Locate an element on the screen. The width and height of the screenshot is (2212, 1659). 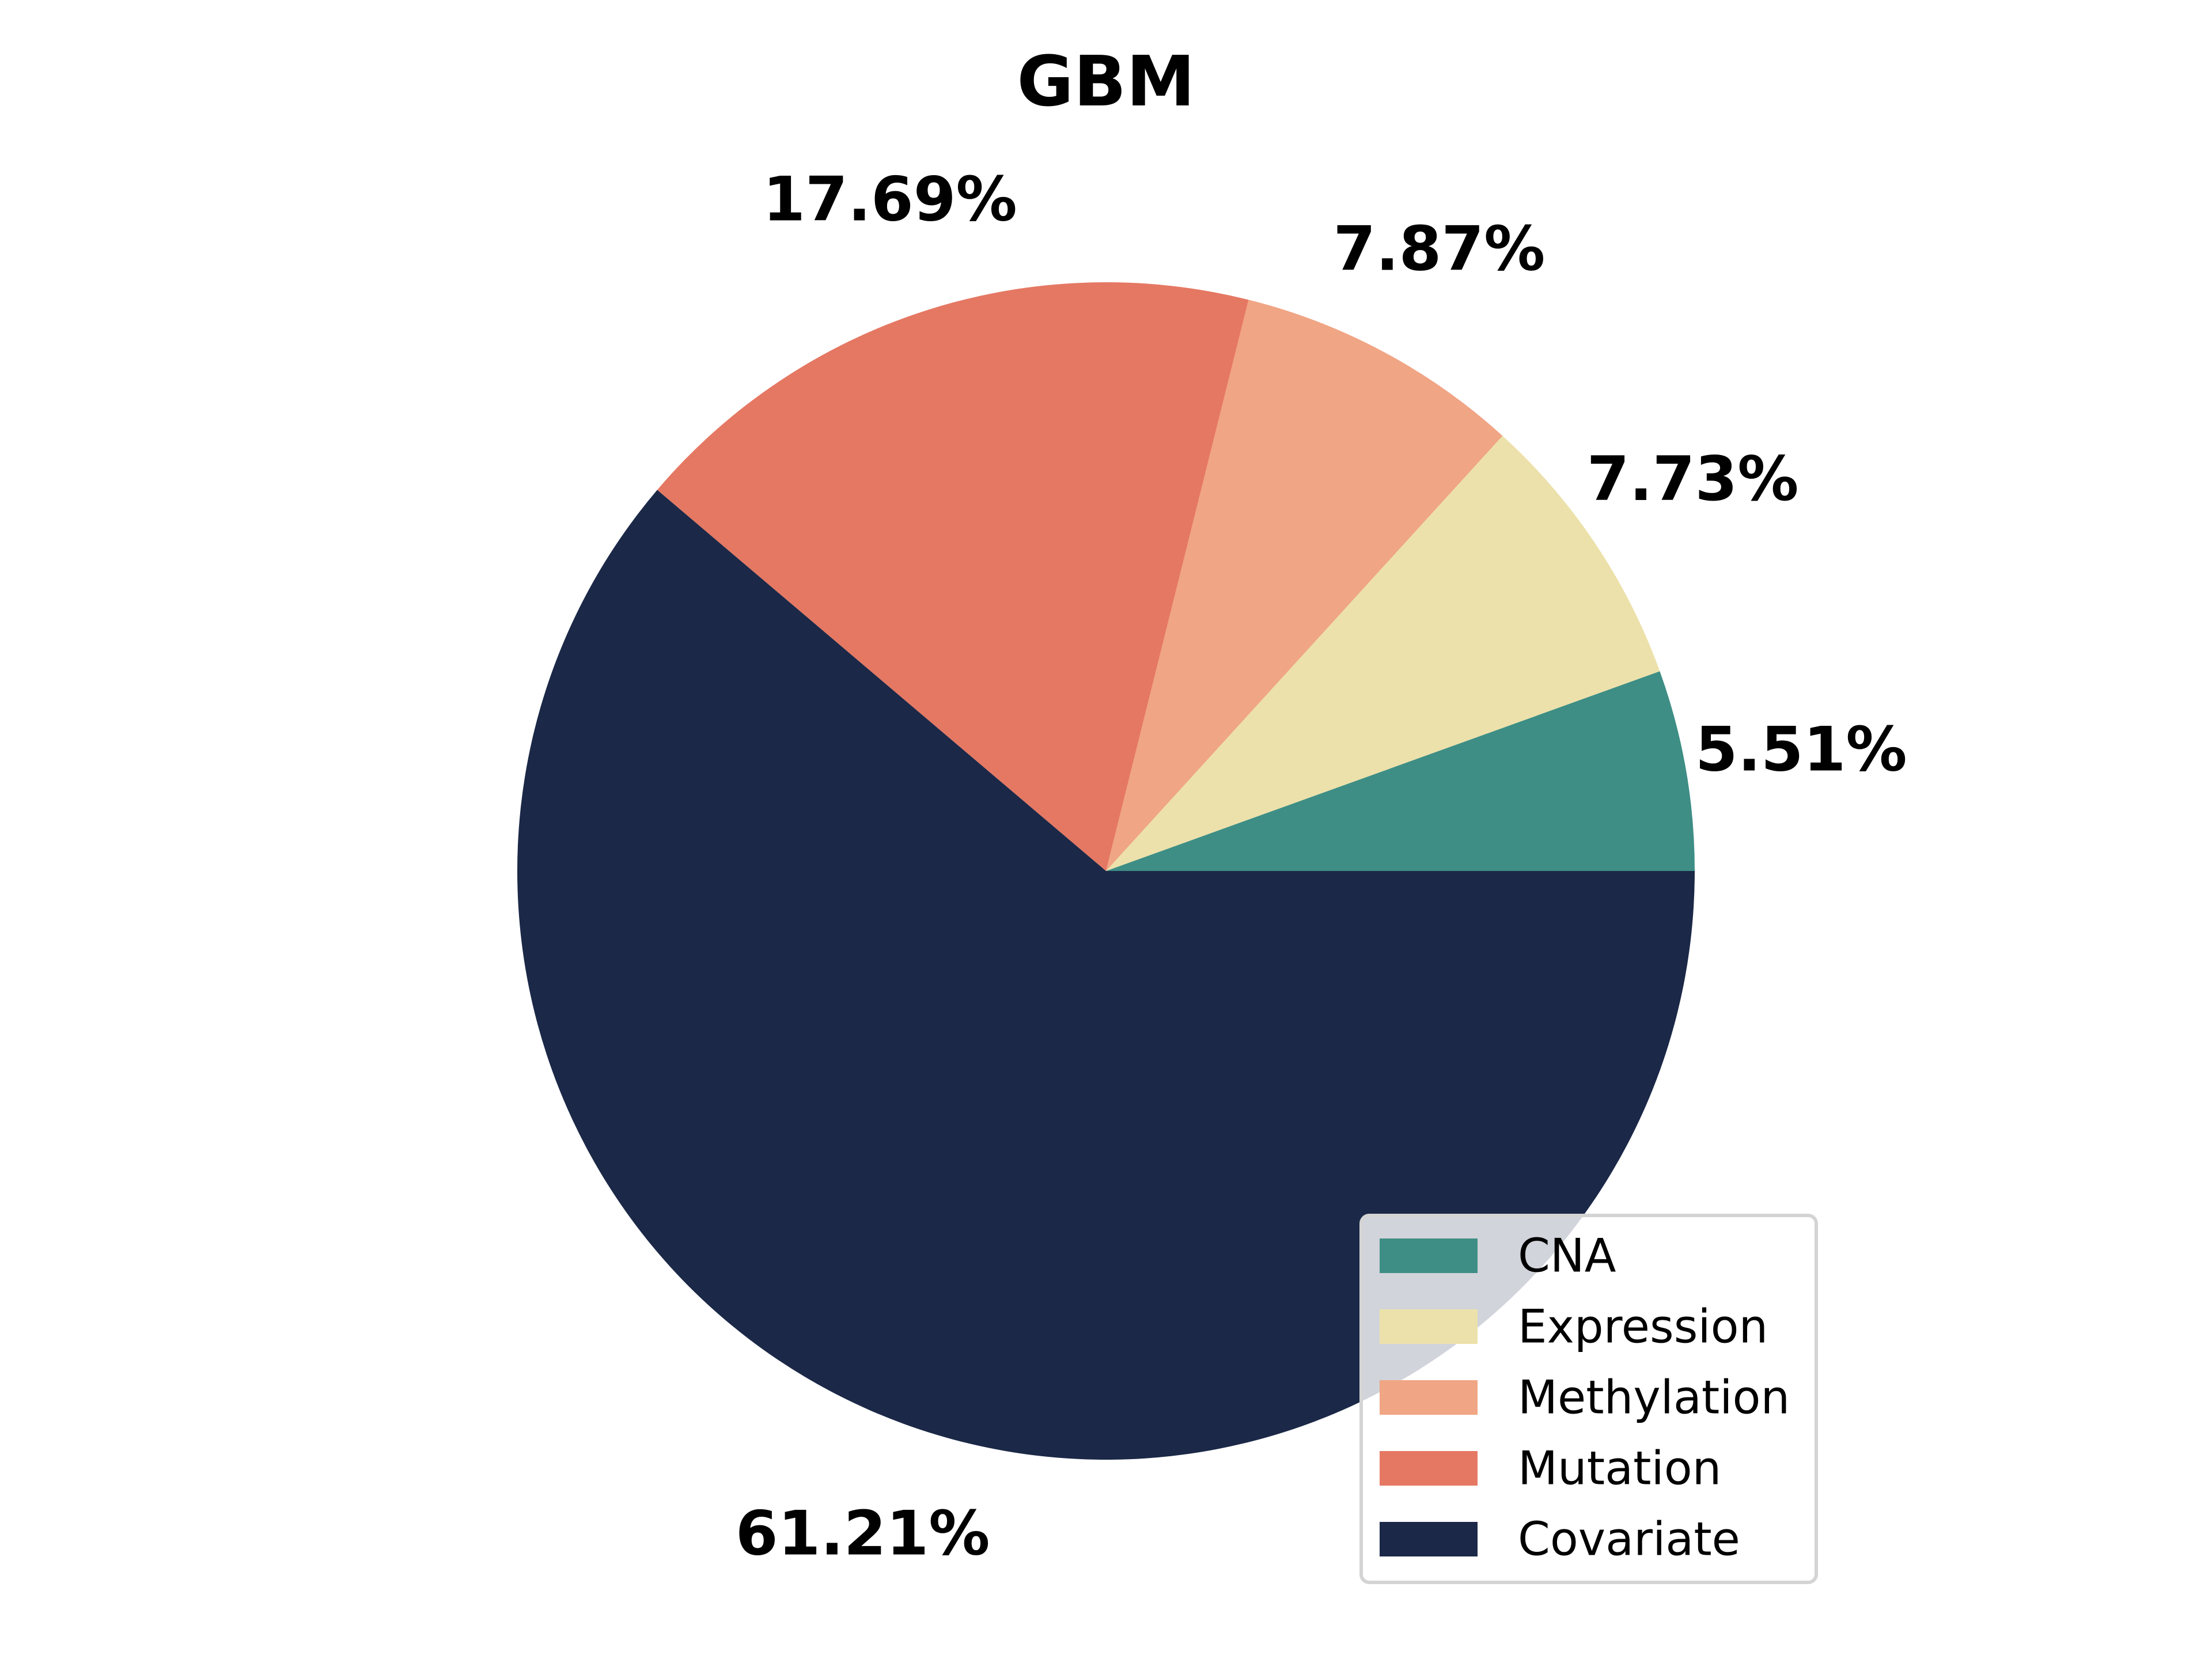
slice-label-expression: 7.73% is located at coordinates (1693, 479).